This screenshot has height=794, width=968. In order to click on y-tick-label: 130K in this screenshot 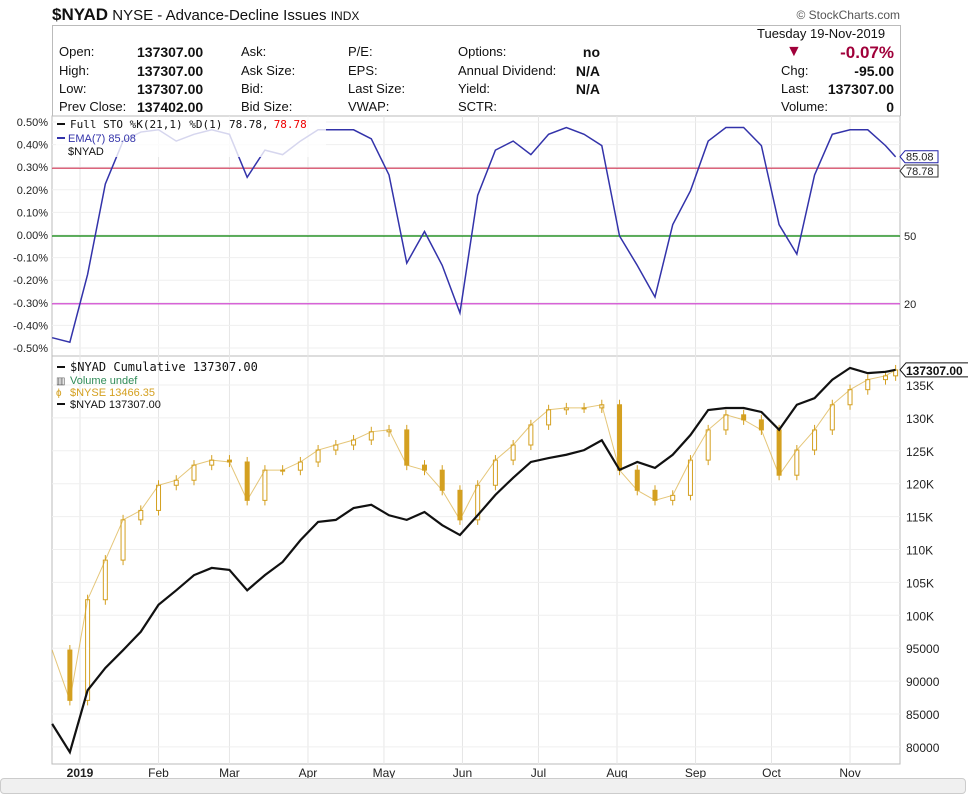, I will do `click(920, 419)`.